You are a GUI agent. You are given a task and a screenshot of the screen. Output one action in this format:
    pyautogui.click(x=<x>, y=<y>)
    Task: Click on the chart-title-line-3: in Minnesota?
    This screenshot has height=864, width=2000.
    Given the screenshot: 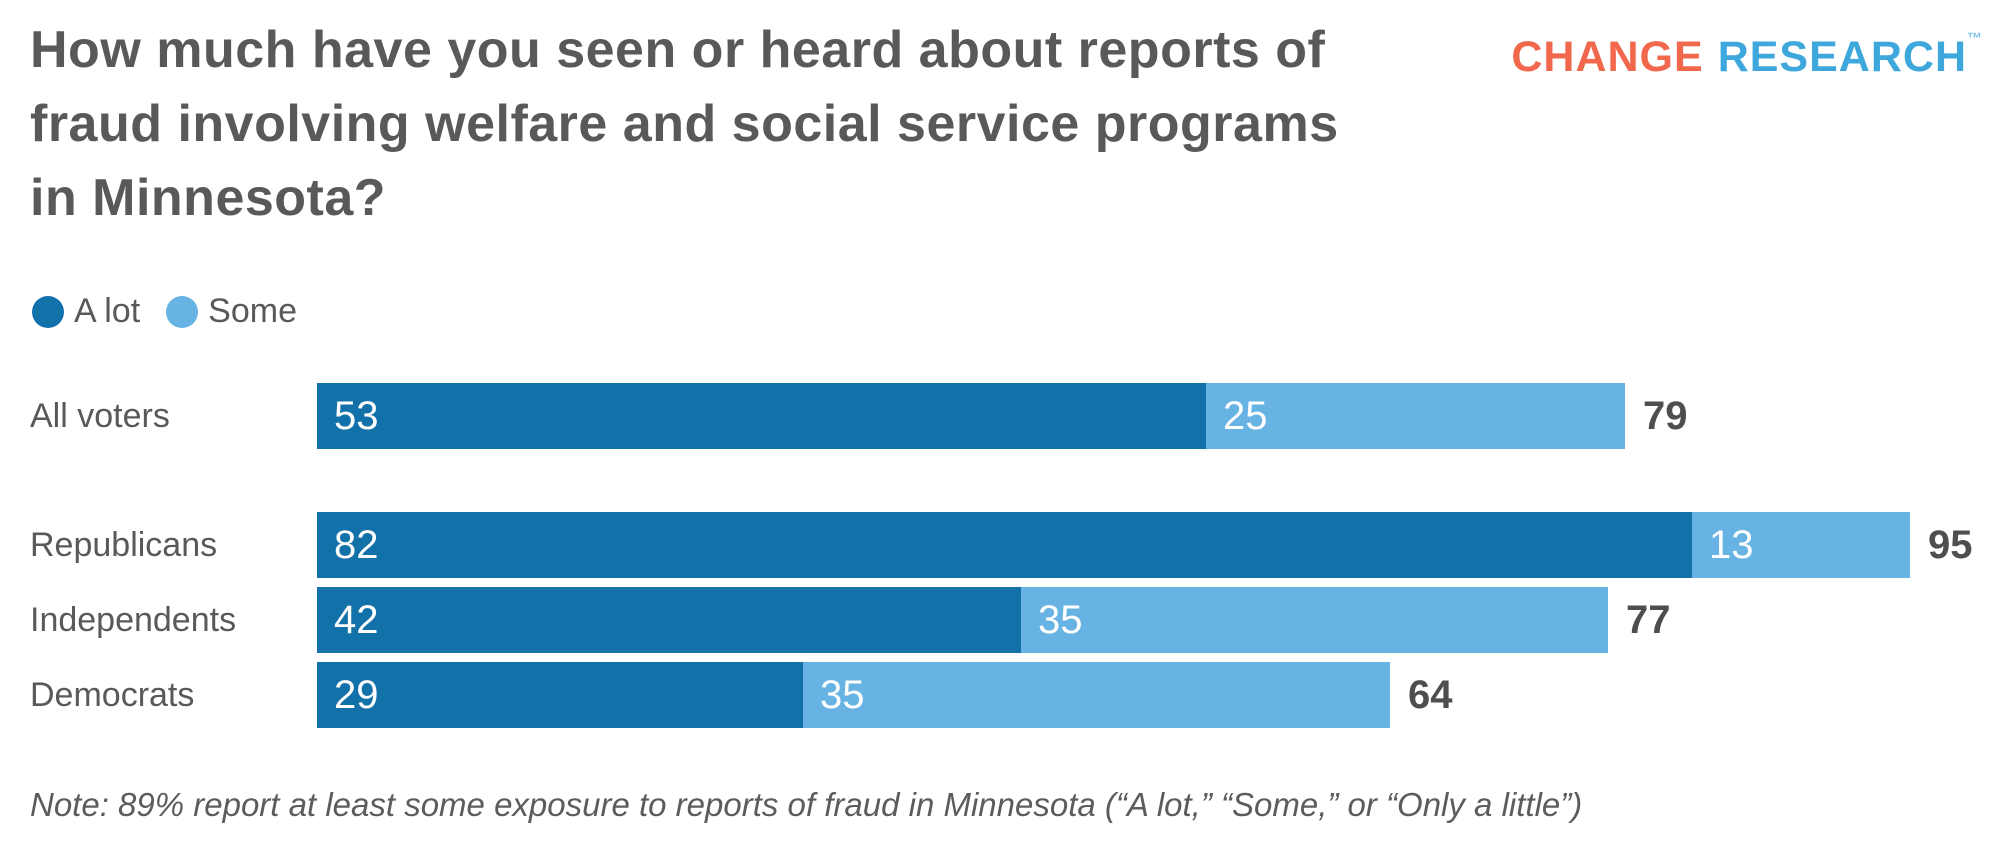 What is the action you would take?
    pyautogui.click(x=208, y=197)
    